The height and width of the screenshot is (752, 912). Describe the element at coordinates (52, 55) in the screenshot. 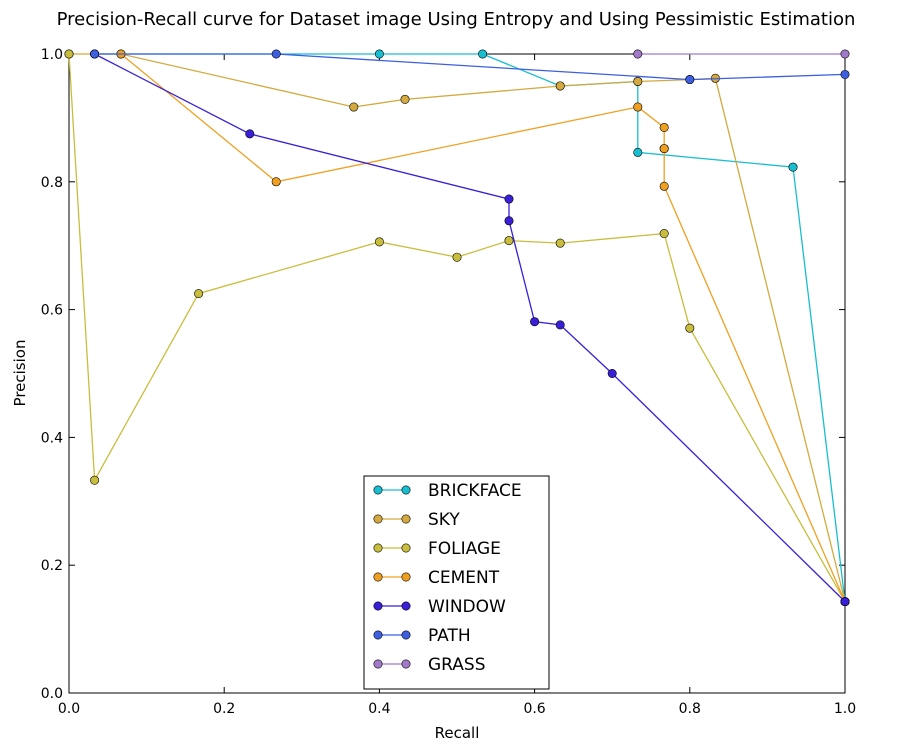

I see `y-tick-label: 1.0` at that location.